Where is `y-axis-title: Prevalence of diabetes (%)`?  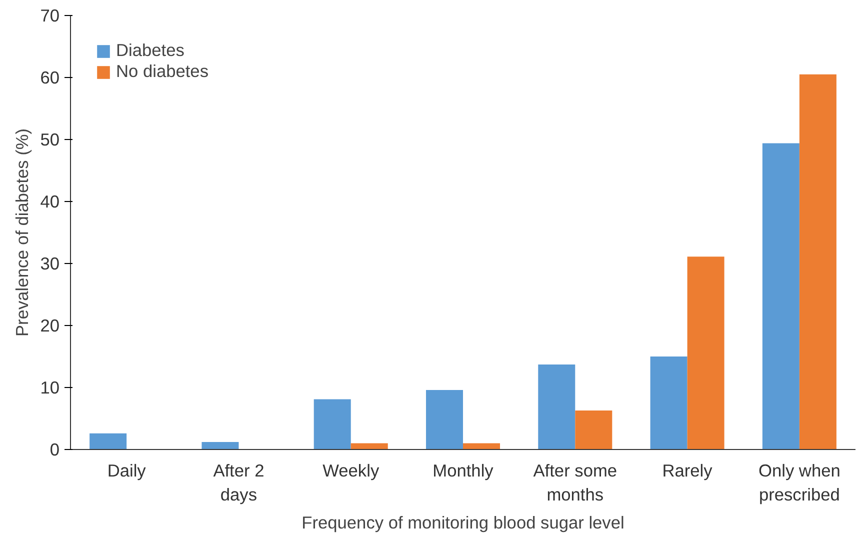 y-axis-title: Prevalence of diabetes (%) is located at coordinates (22, 232).